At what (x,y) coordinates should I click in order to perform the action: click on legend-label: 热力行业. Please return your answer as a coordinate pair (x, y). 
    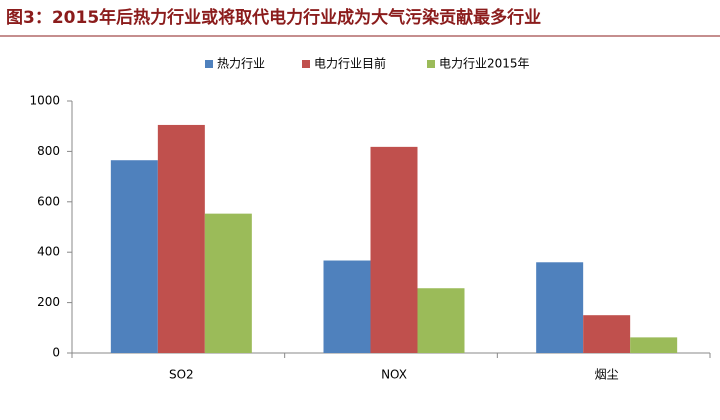
    Looking at the image, I should click on (241, 64).